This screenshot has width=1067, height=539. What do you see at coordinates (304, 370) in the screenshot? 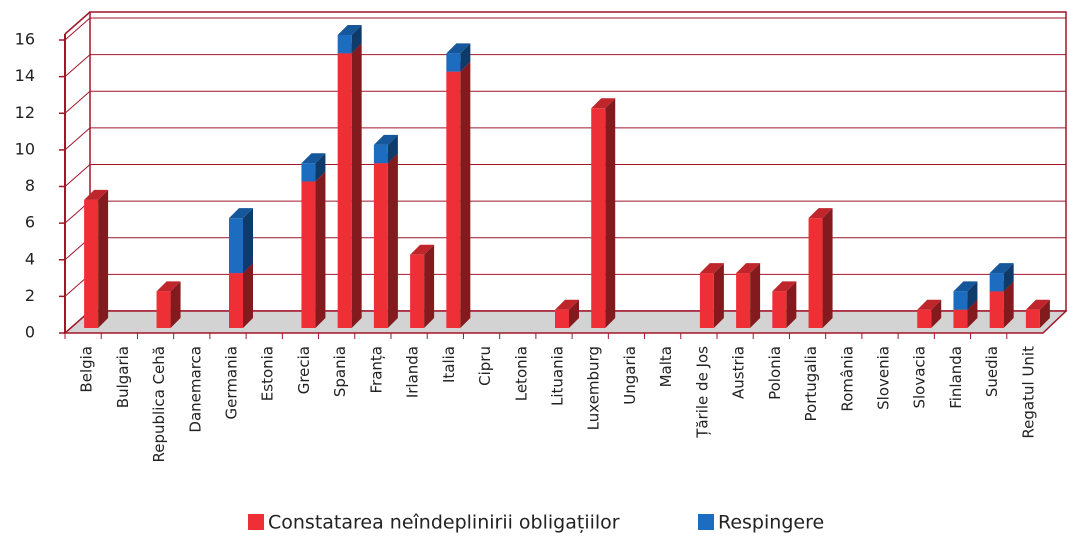
I see `x-tick-label: Grecia` at bounding box center [304, 370].